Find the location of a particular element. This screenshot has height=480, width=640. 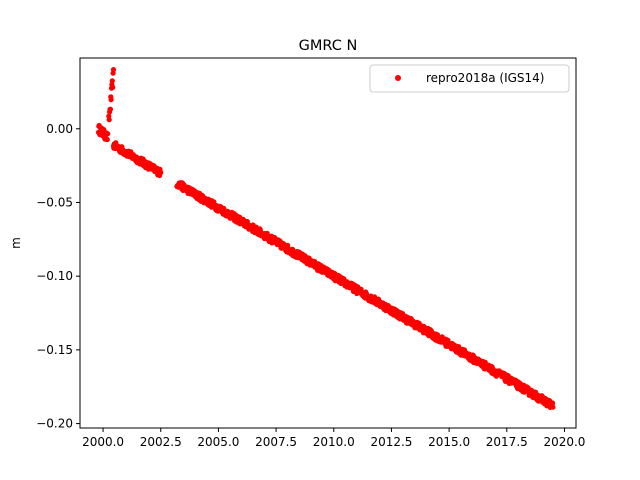

x-tick-label: 2007.5 is located at coordinates (276, 442).